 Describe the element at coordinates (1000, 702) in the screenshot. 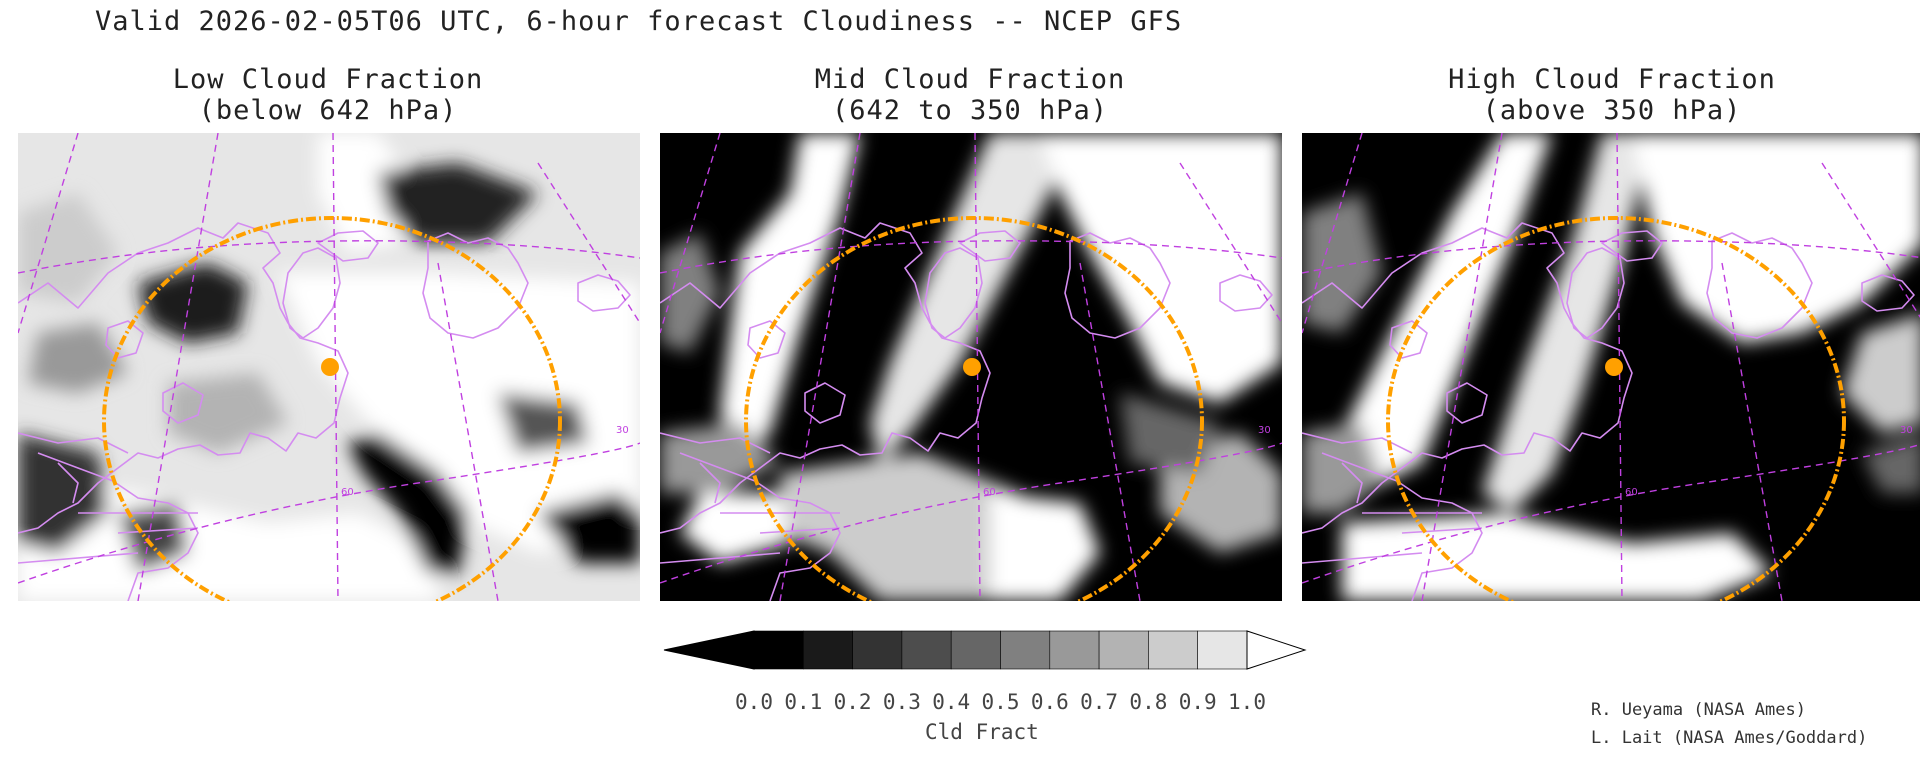

I see `colorbar-tick-label: 0.5` at that location.